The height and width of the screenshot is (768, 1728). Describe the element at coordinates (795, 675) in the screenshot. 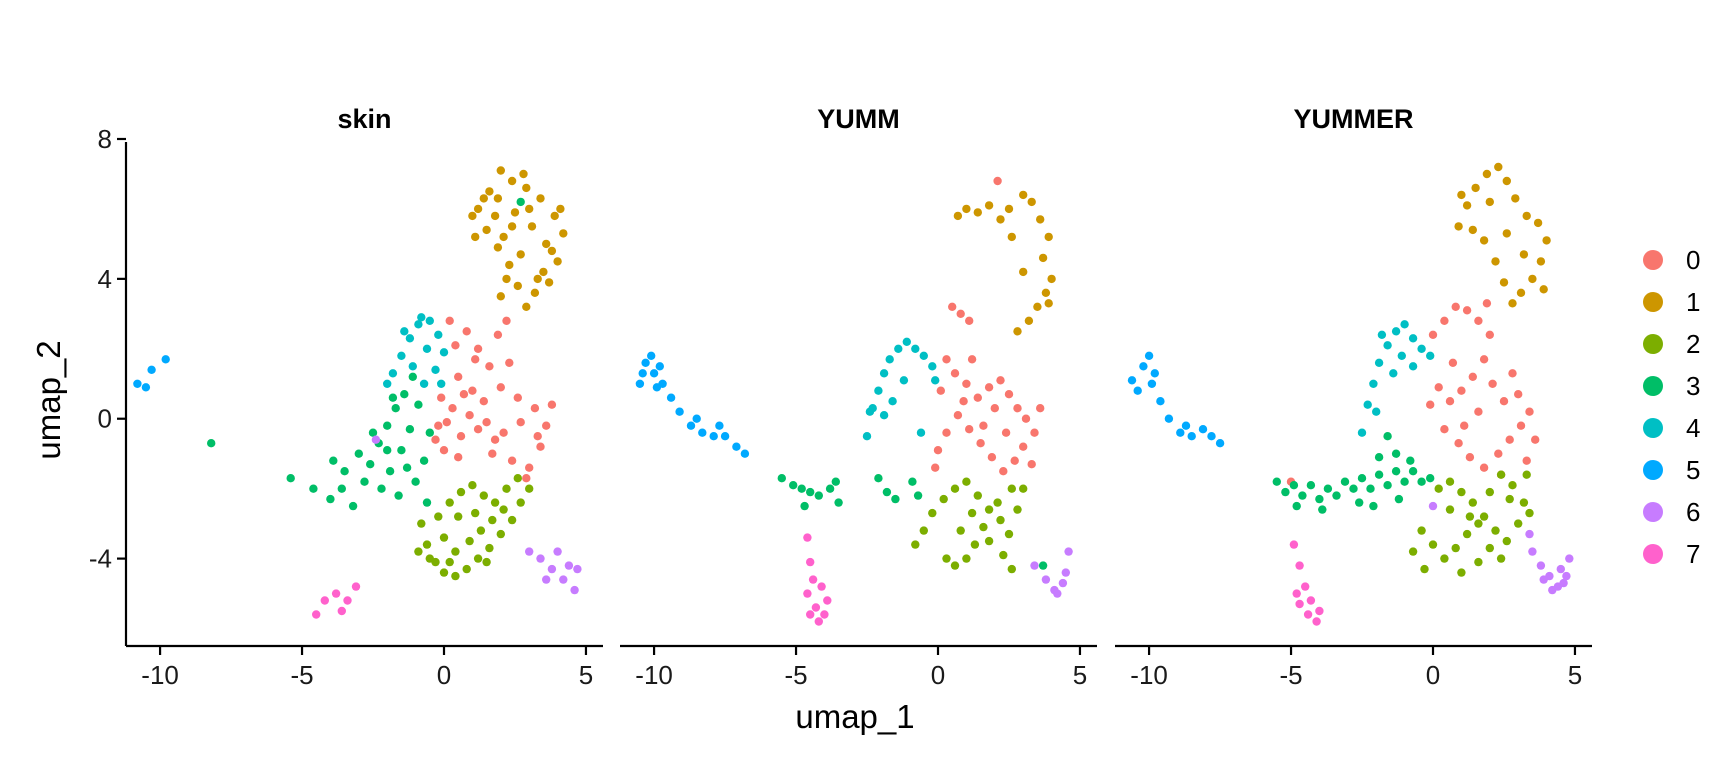

I see `x-tick-label: -5` at that location.